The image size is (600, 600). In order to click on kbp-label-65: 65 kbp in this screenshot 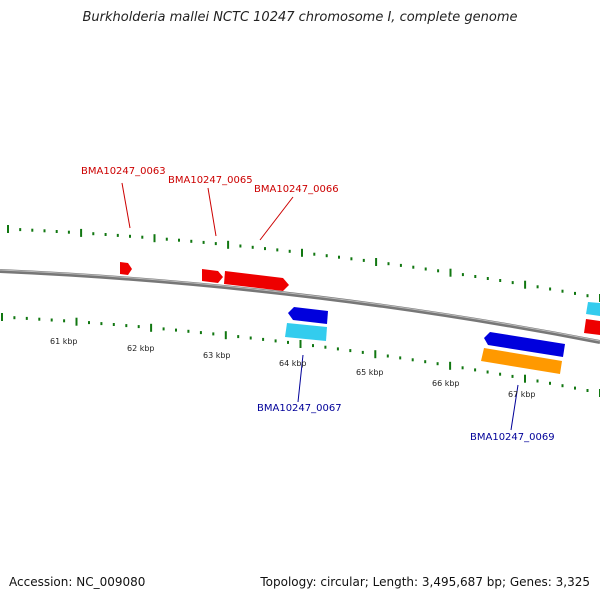, I will do `click(370, 372)`.